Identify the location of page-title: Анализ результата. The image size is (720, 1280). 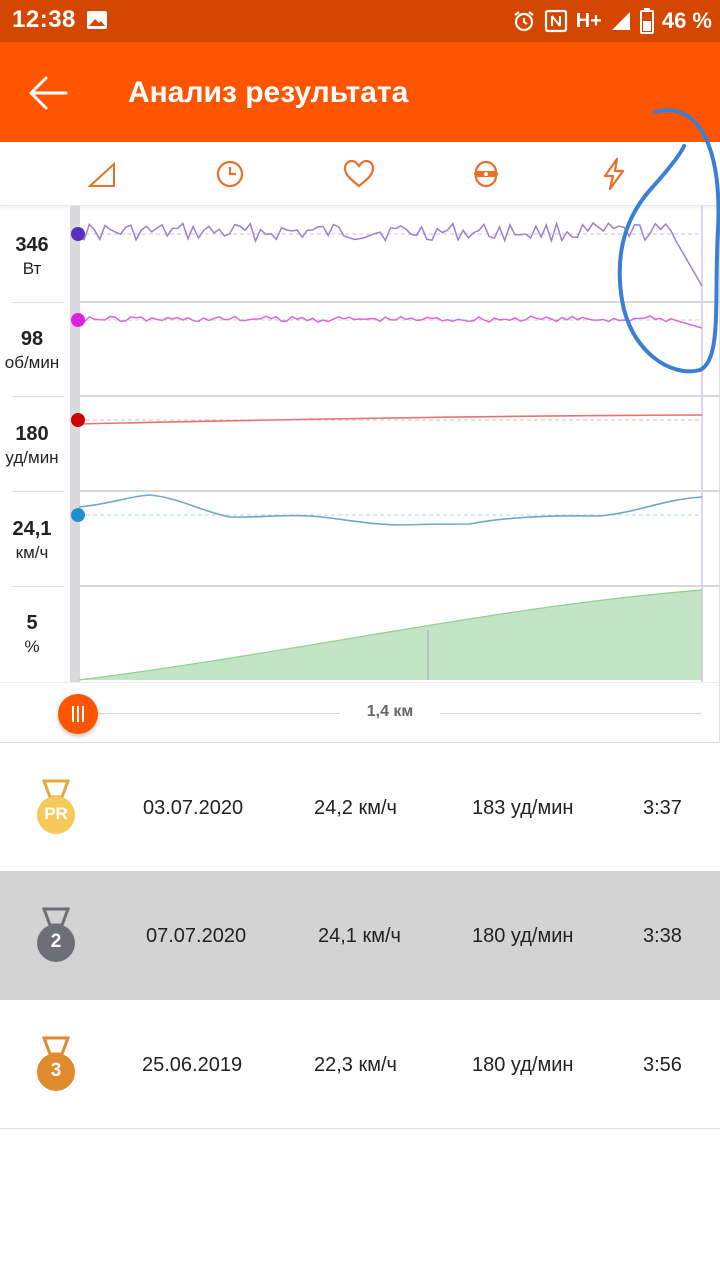
(268, 92).